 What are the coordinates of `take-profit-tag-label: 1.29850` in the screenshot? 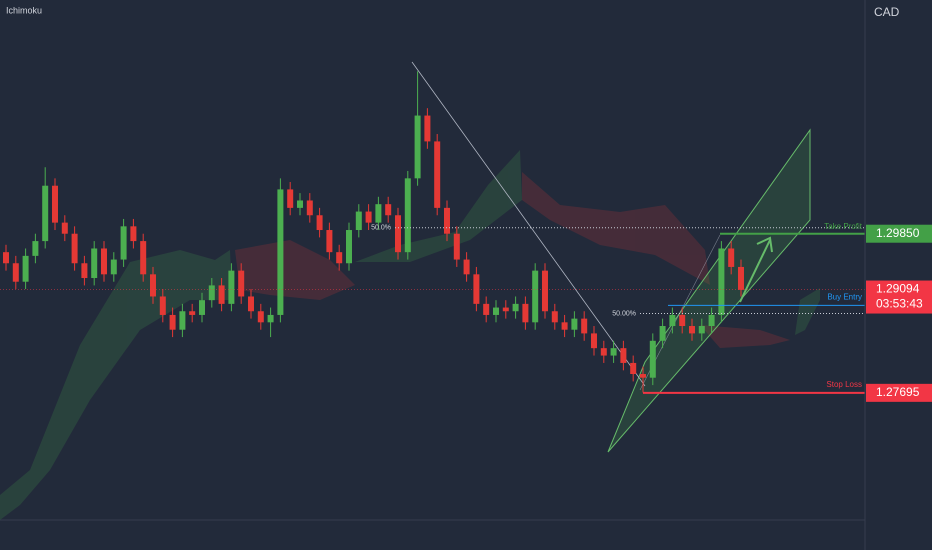 It's located at (898, 233).